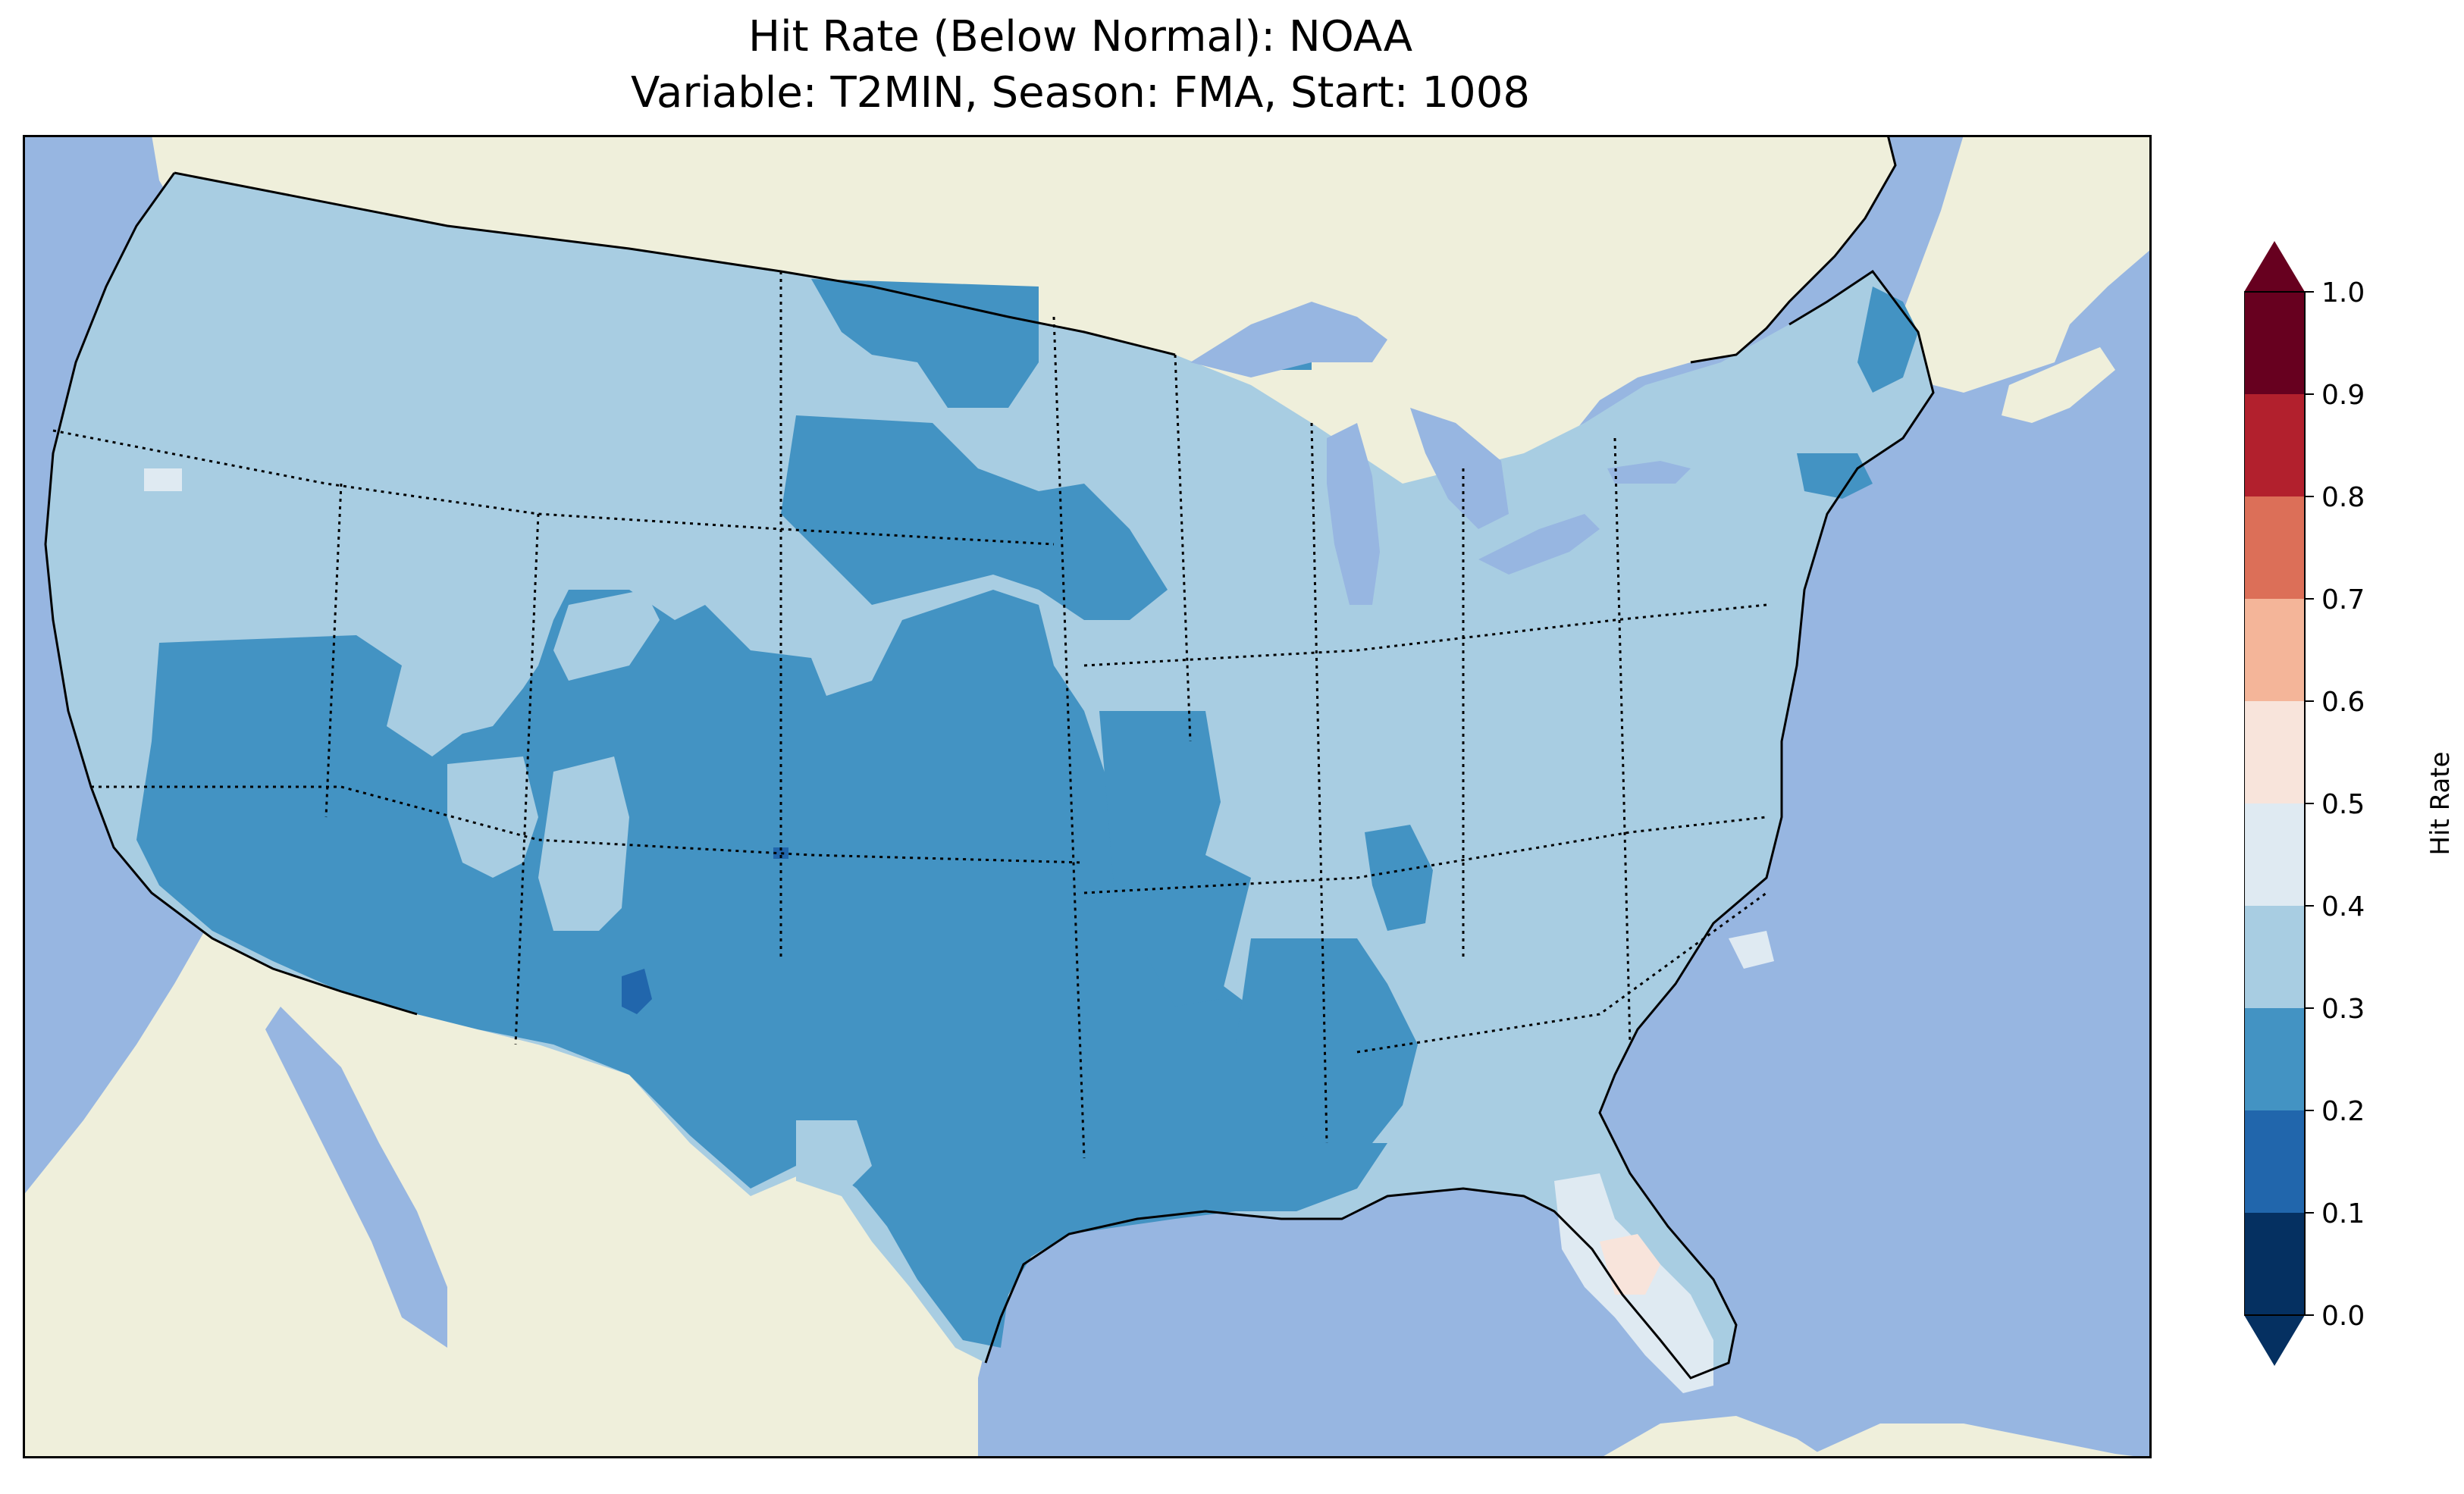  I want to click on lake-huron, so click(1459, 468).